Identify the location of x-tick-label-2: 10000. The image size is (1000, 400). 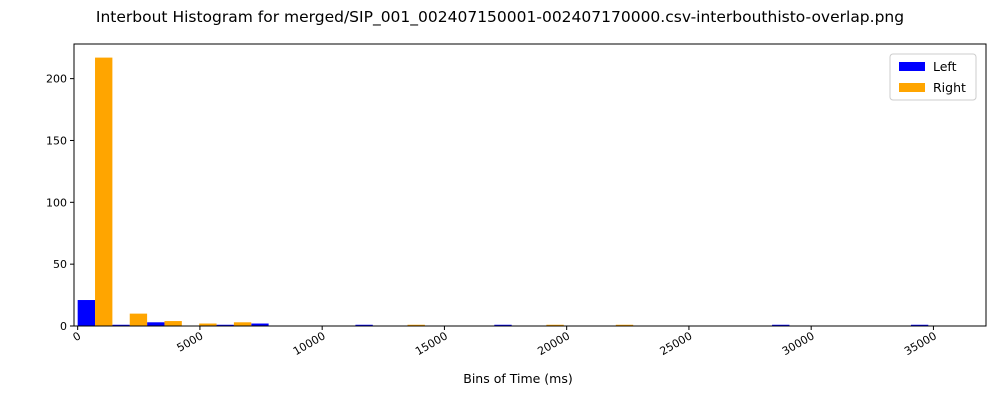
(309, 343).